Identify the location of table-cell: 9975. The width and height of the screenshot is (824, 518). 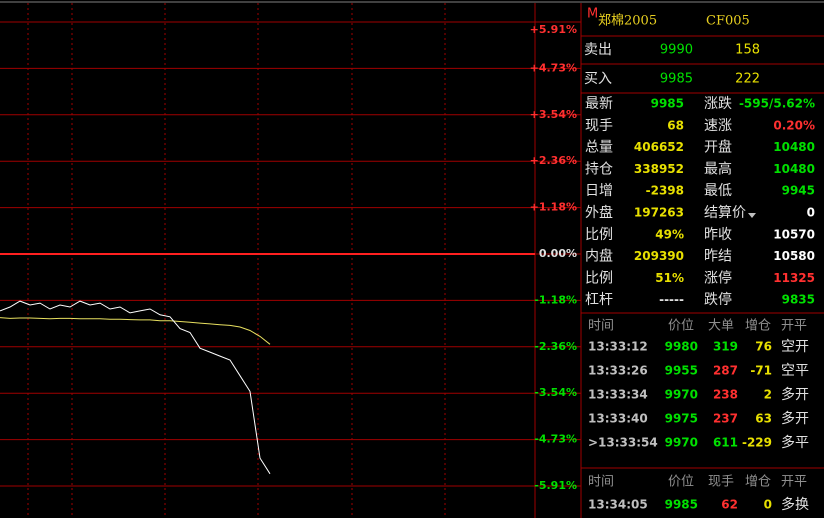
(681, 419).